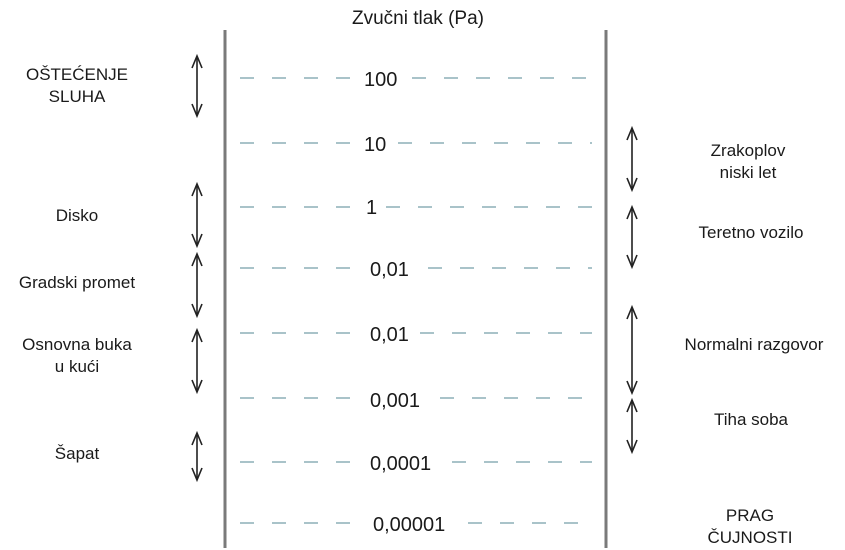 The image size is (845, 550). I want to click on right-label: PRAG ČUJNOSTI, so click(750, 527).